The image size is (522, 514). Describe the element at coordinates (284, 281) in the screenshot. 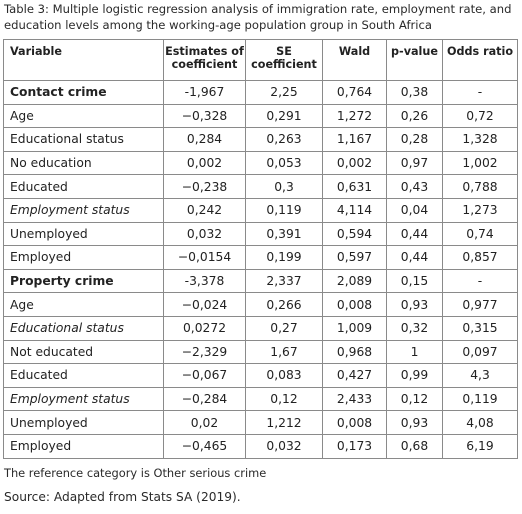

I see `cell-se: 2,337` at that location.